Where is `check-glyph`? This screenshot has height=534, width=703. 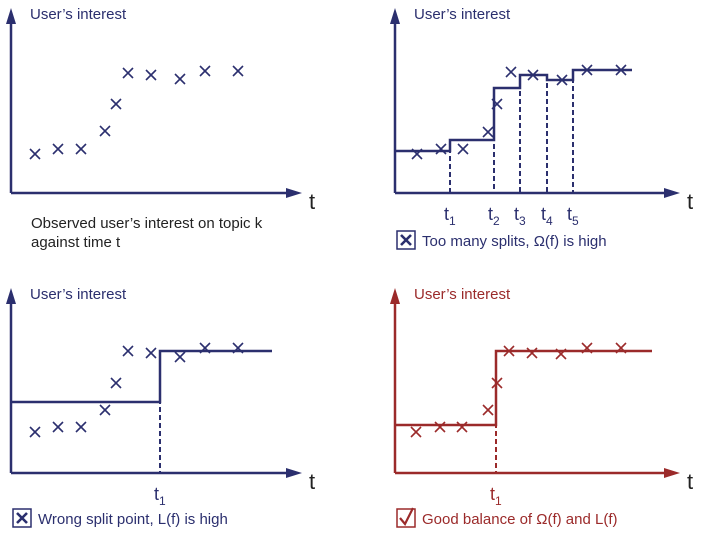
check-glyph is located at coordinates (406, 516).